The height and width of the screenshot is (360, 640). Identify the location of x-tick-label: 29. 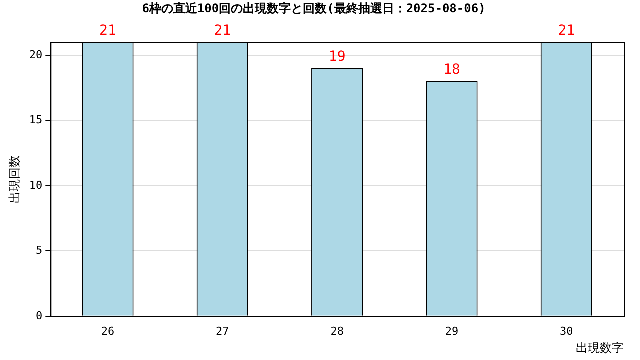
(452, 331).